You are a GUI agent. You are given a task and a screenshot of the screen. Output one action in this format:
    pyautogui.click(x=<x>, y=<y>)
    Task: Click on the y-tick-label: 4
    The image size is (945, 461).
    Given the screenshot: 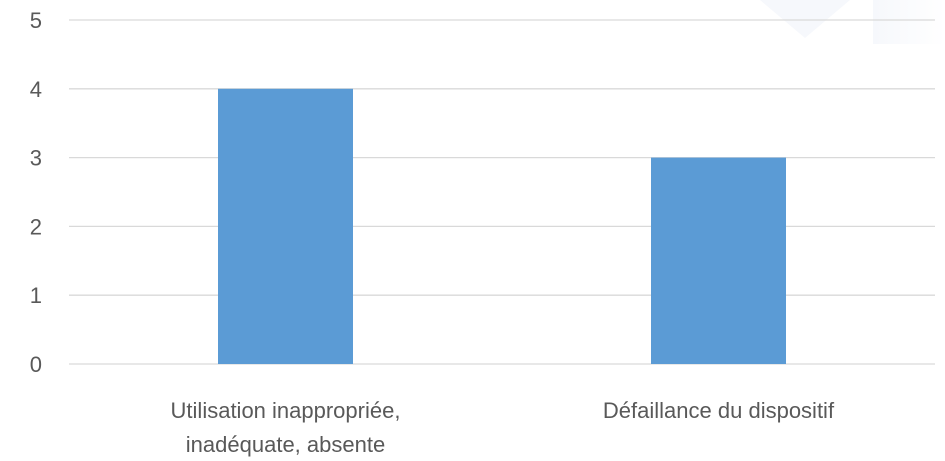 What is the action you would take?
    pyautogui.click(x=36, y=89)
    